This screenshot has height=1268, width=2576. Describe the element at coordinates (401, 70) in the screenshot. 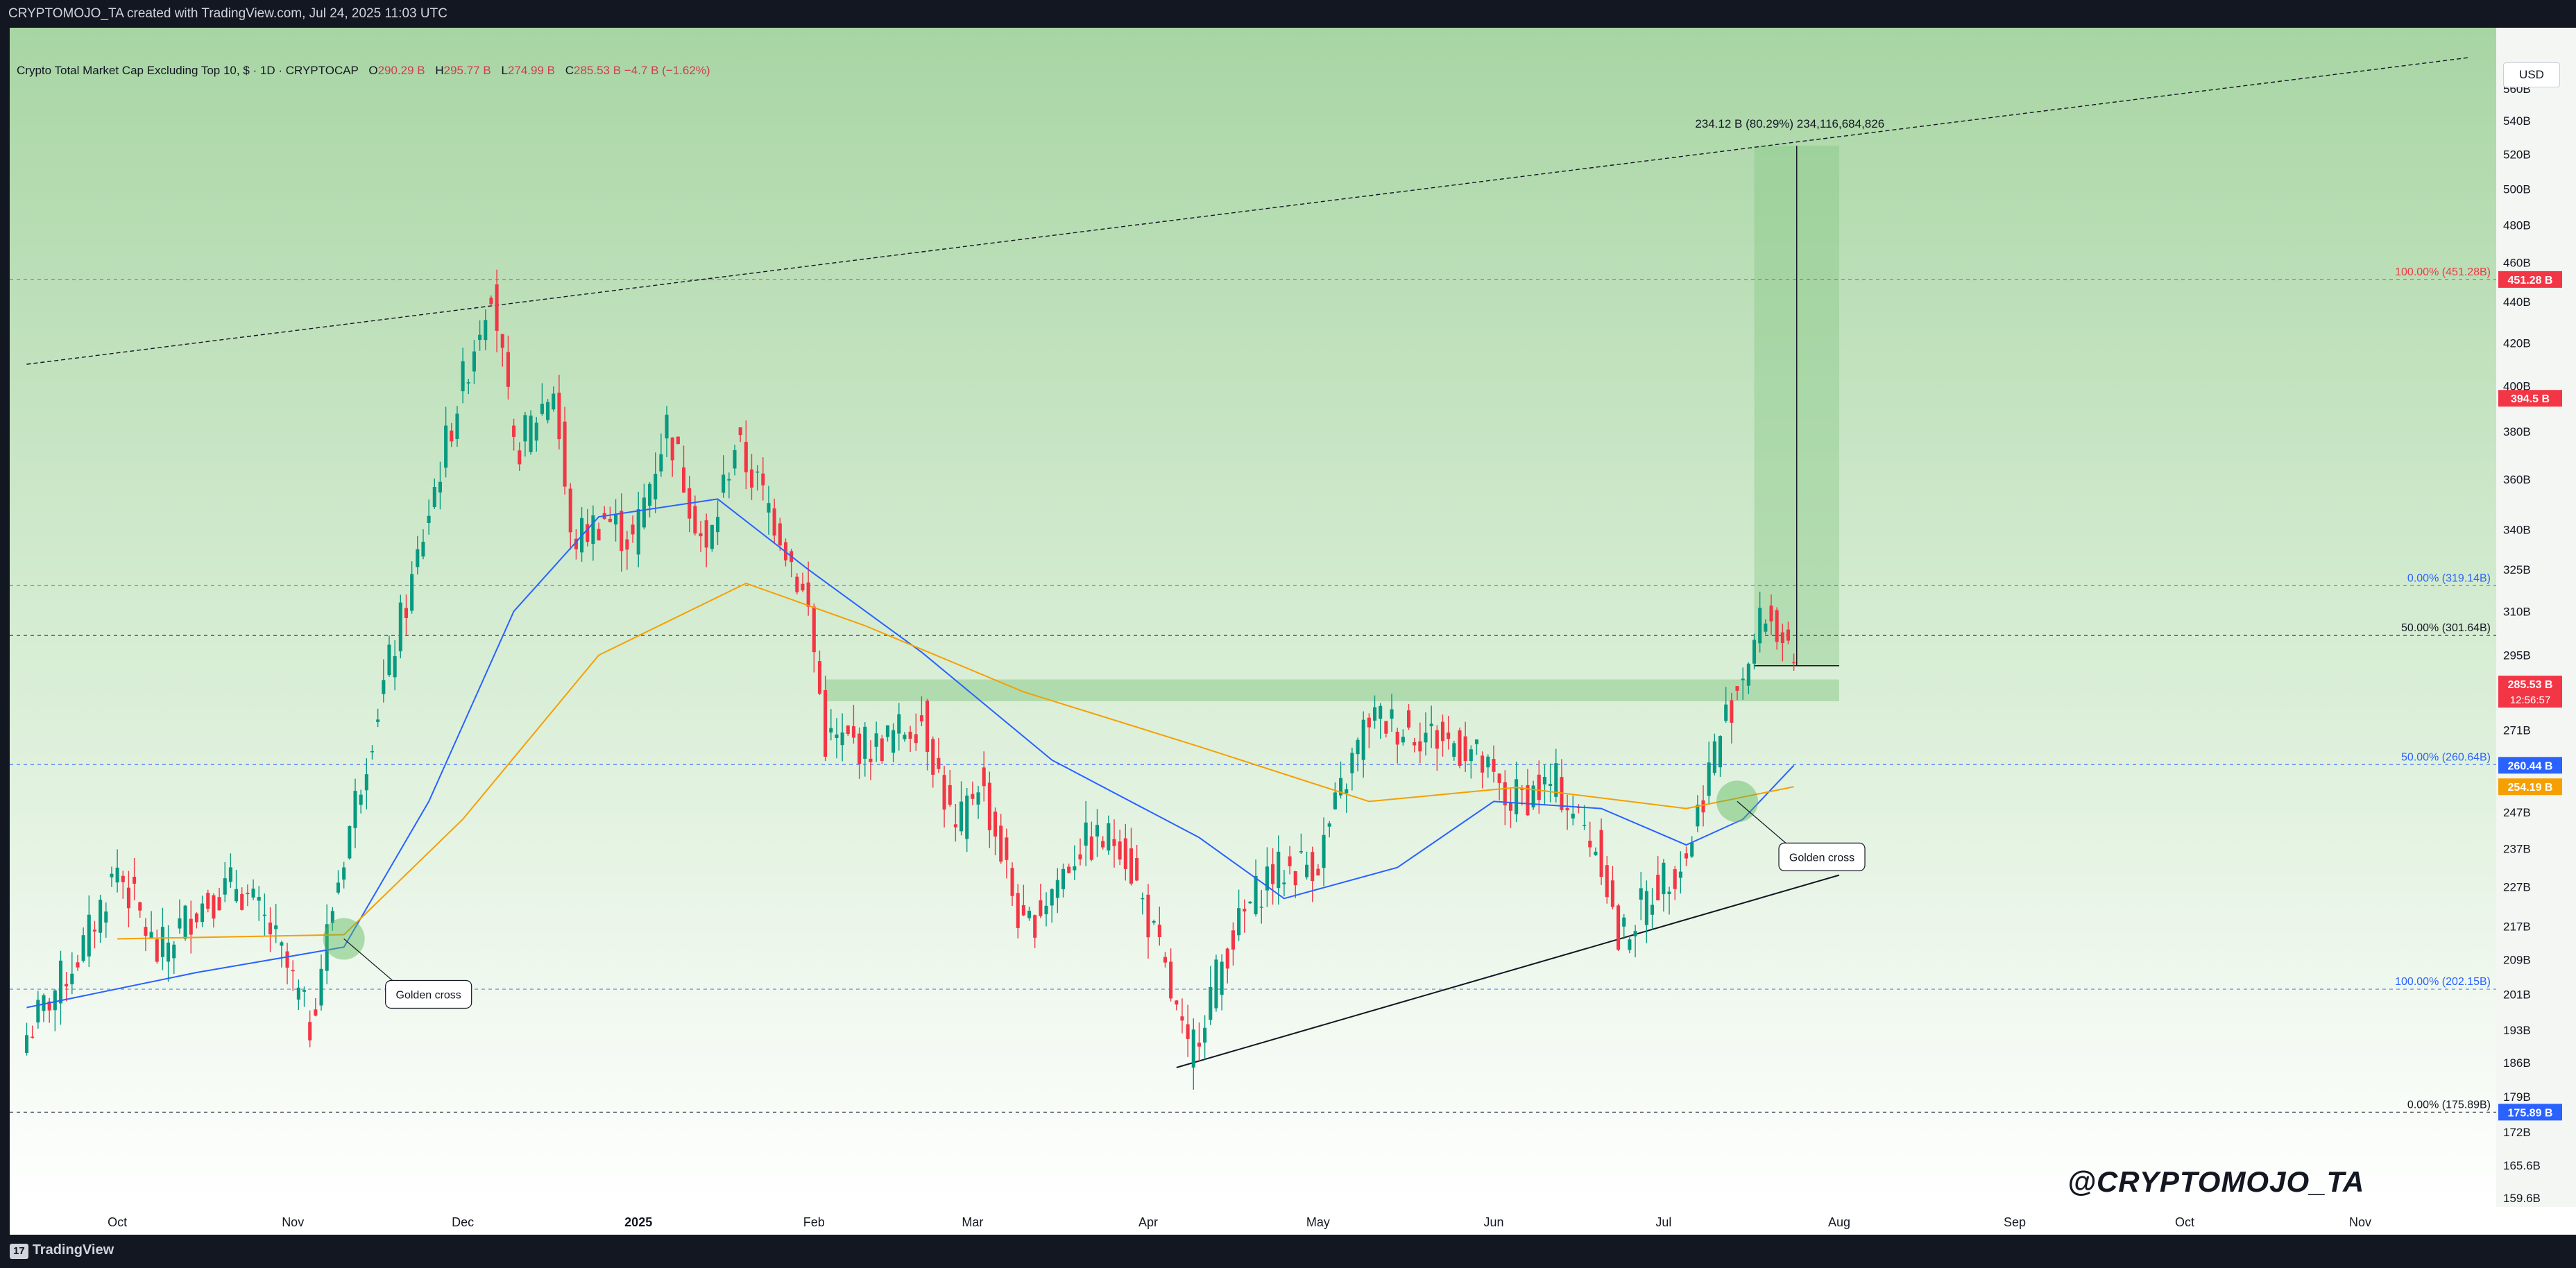

I see `open-value: 290.29 B` at that location.